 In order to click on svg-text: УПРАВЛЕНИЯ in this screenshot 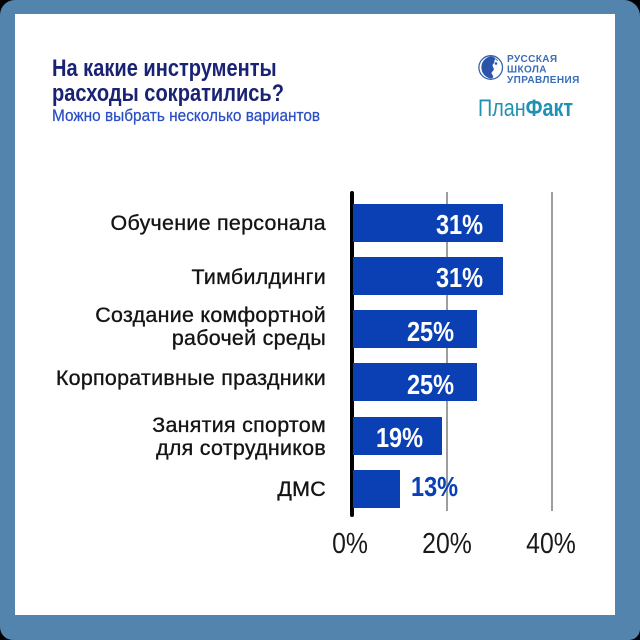, I will do `click(543, 80)`.